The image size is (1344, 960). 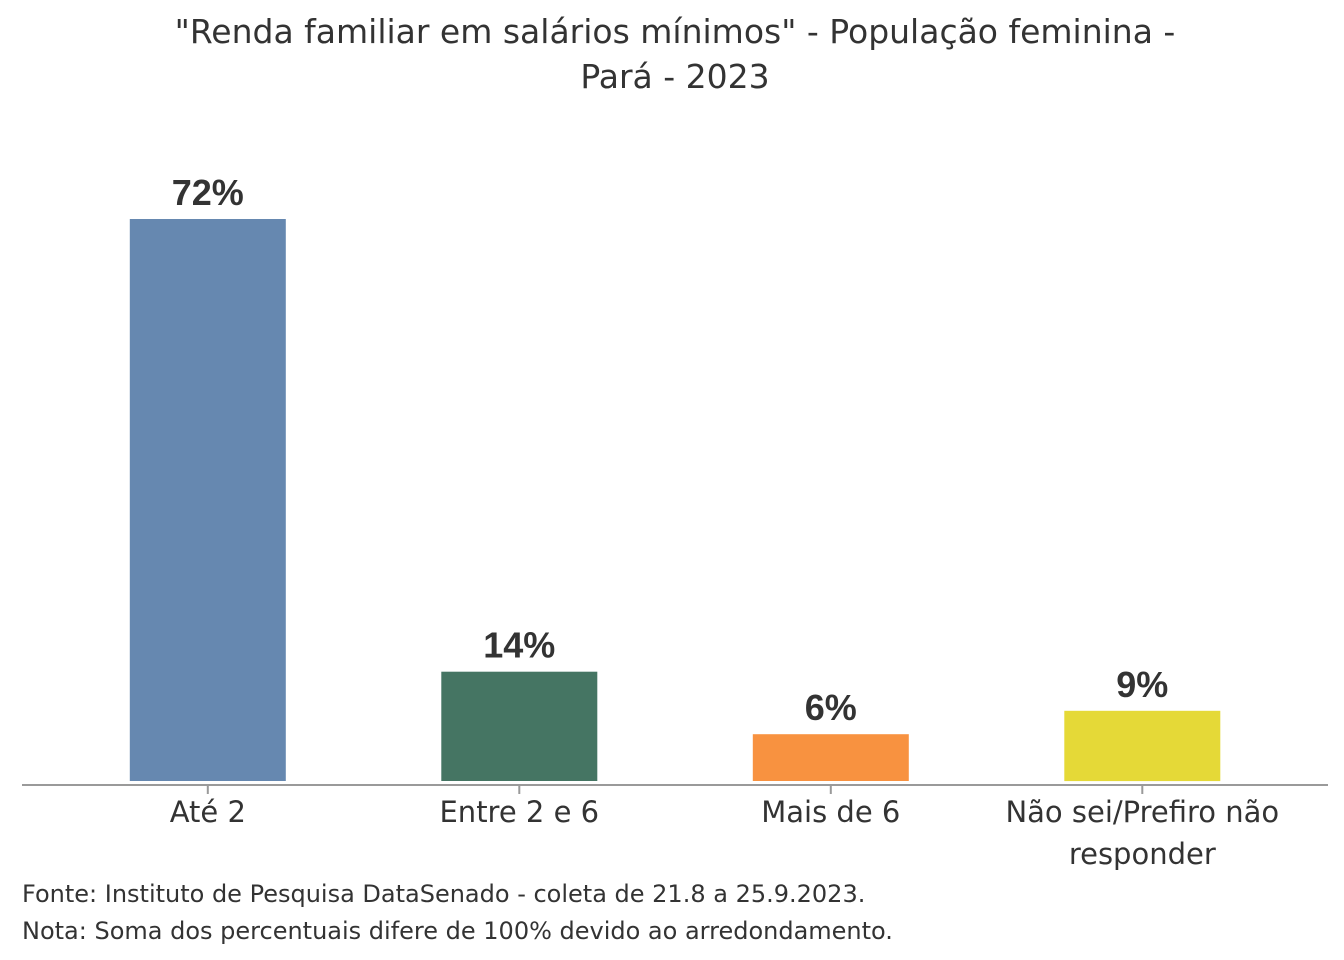 What do you see at coordinates (1142, 812) in the screenshot?
I see `category-label-4: Não sei/Prefiro não` at bounding box center [1142, 812].